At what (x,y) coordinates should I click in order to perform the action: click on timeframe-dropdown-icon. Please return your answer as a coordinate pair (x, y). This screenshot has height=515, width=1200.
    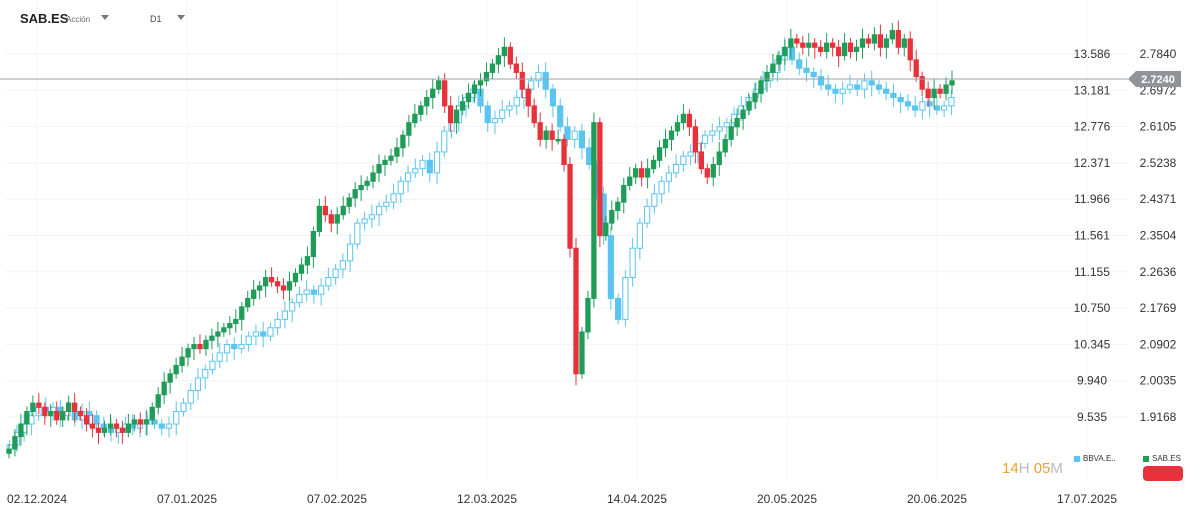
    Looking at the image, I should click on (181, 17).